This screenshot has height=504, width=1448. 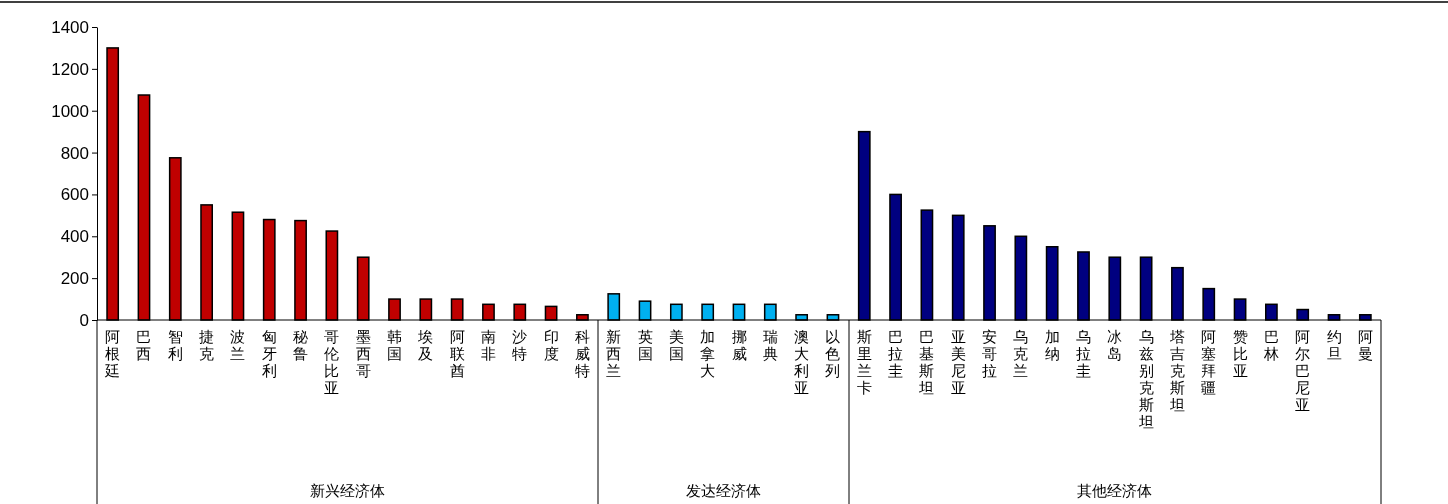 What do you see at coordinates (238, 345) in the screenshot?
I see `x-tick-label: 波兰` at bounding box center [238, 345].